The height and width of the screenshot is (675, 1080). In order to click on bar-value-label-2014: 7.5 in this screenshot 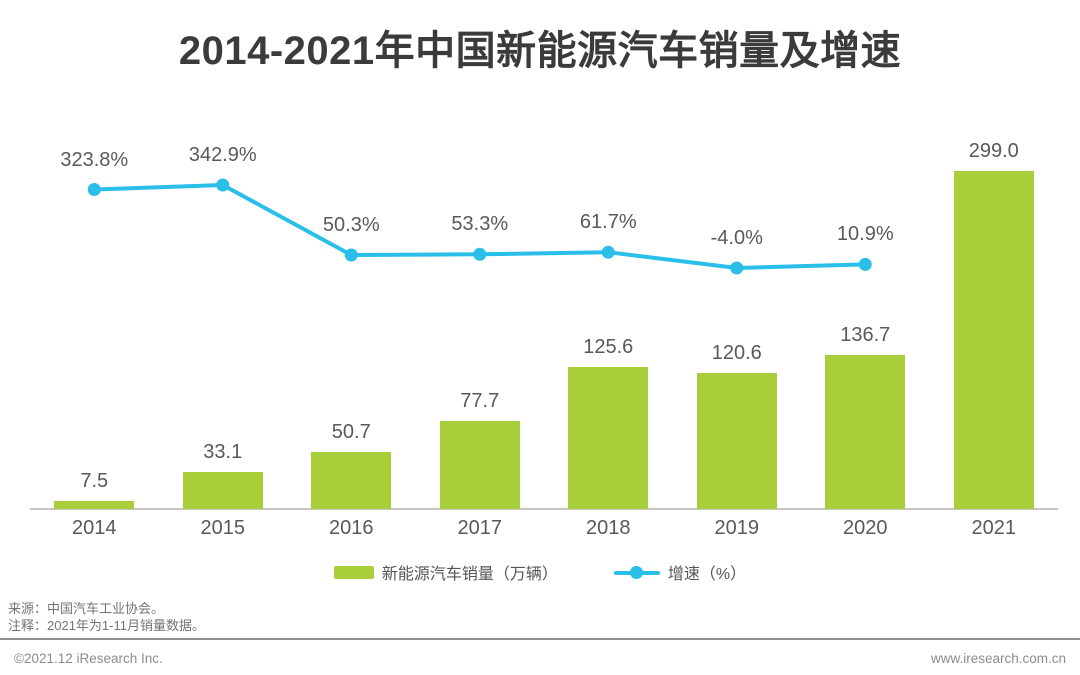, I will do `click(94, 480)`.